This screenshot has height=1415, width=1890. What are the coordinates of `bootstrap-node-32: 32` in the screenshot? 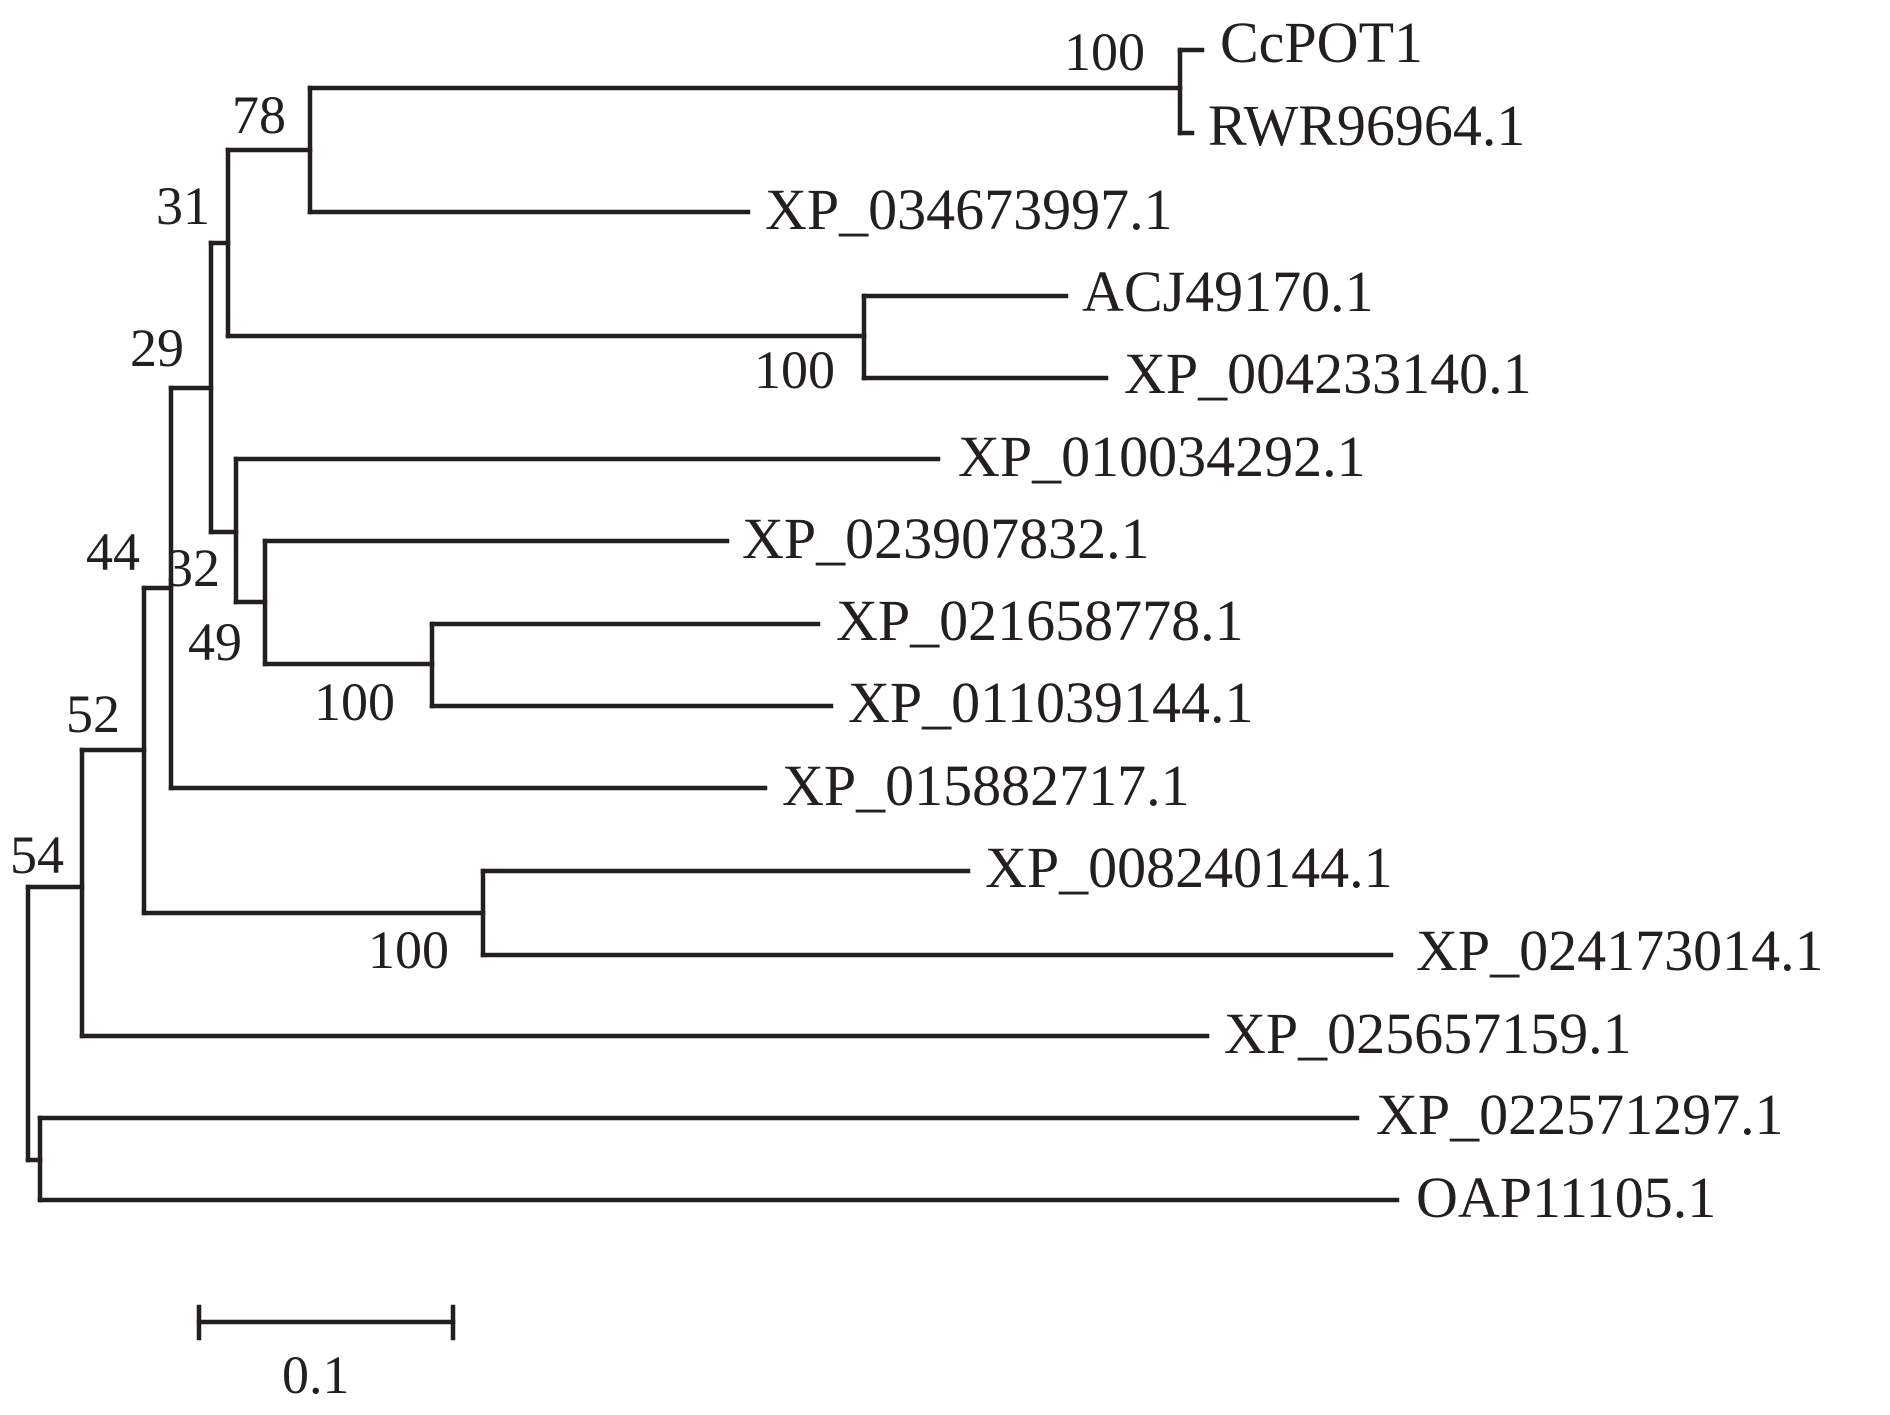 It's located at (193, 568).